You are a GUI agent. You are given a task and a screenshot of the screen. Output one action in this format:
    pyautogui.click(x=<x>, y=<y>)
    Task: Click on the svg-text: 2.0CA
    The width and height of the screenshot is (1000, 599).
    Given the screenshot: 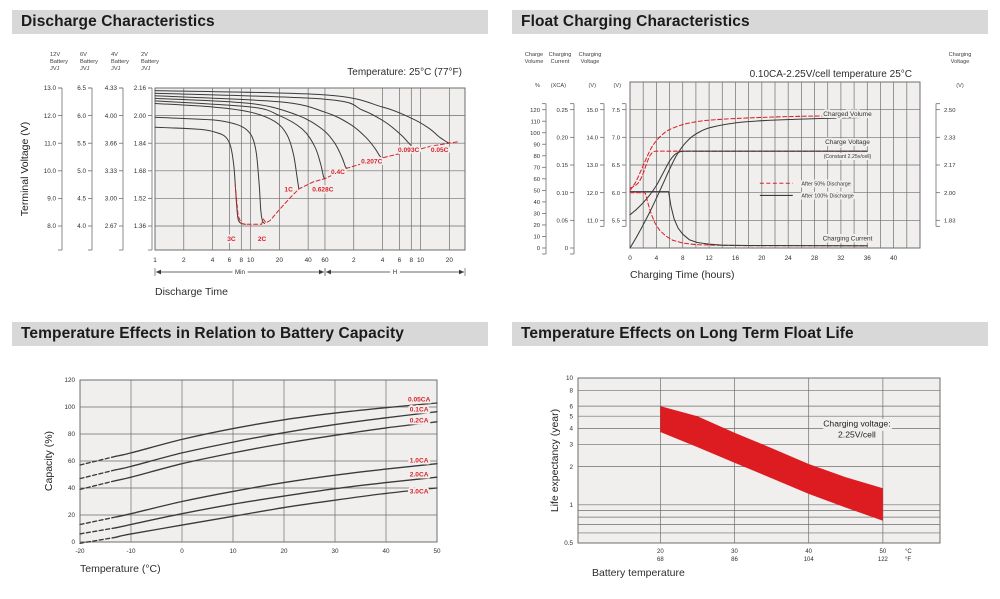 What is the action you would take?
    pyautogui.click(x=419, y=475)
    